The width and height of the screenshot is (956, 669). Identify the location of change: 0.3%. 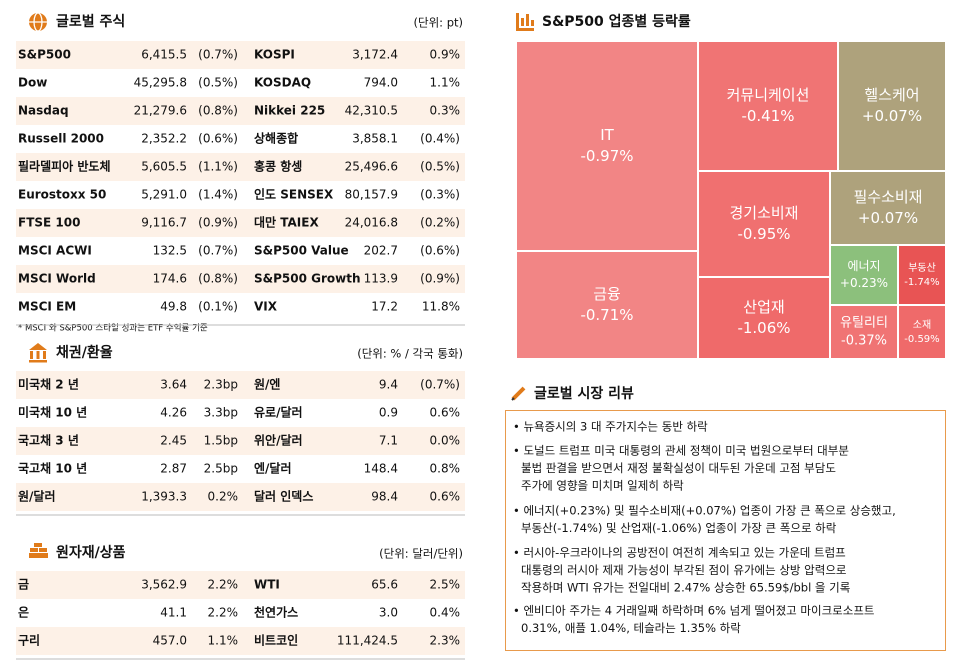
(445, 111).